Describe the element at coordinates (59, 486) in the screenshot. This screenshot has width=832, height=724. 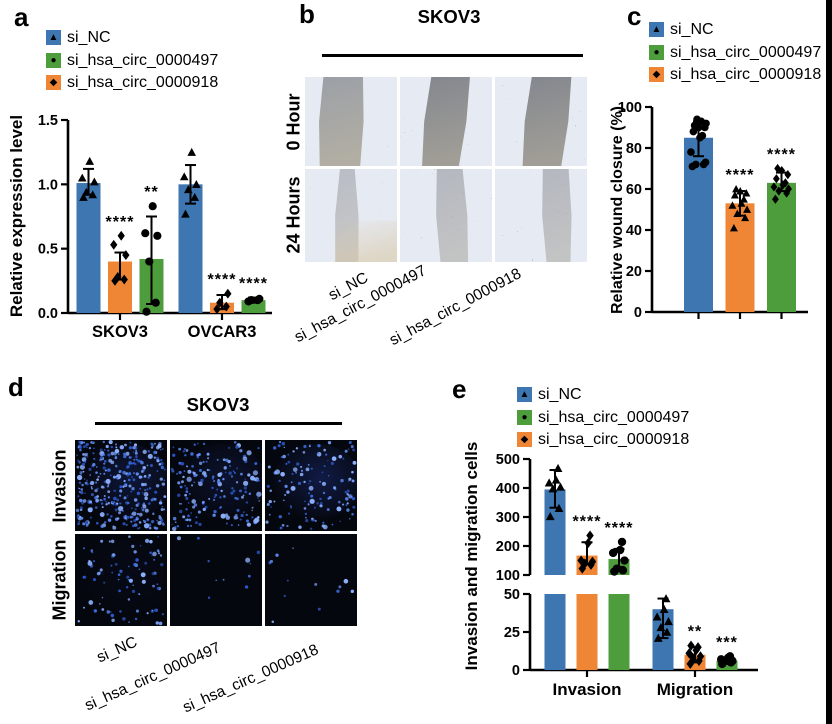
I see `panel-d-row-label-invasion: Invasion` at that location.